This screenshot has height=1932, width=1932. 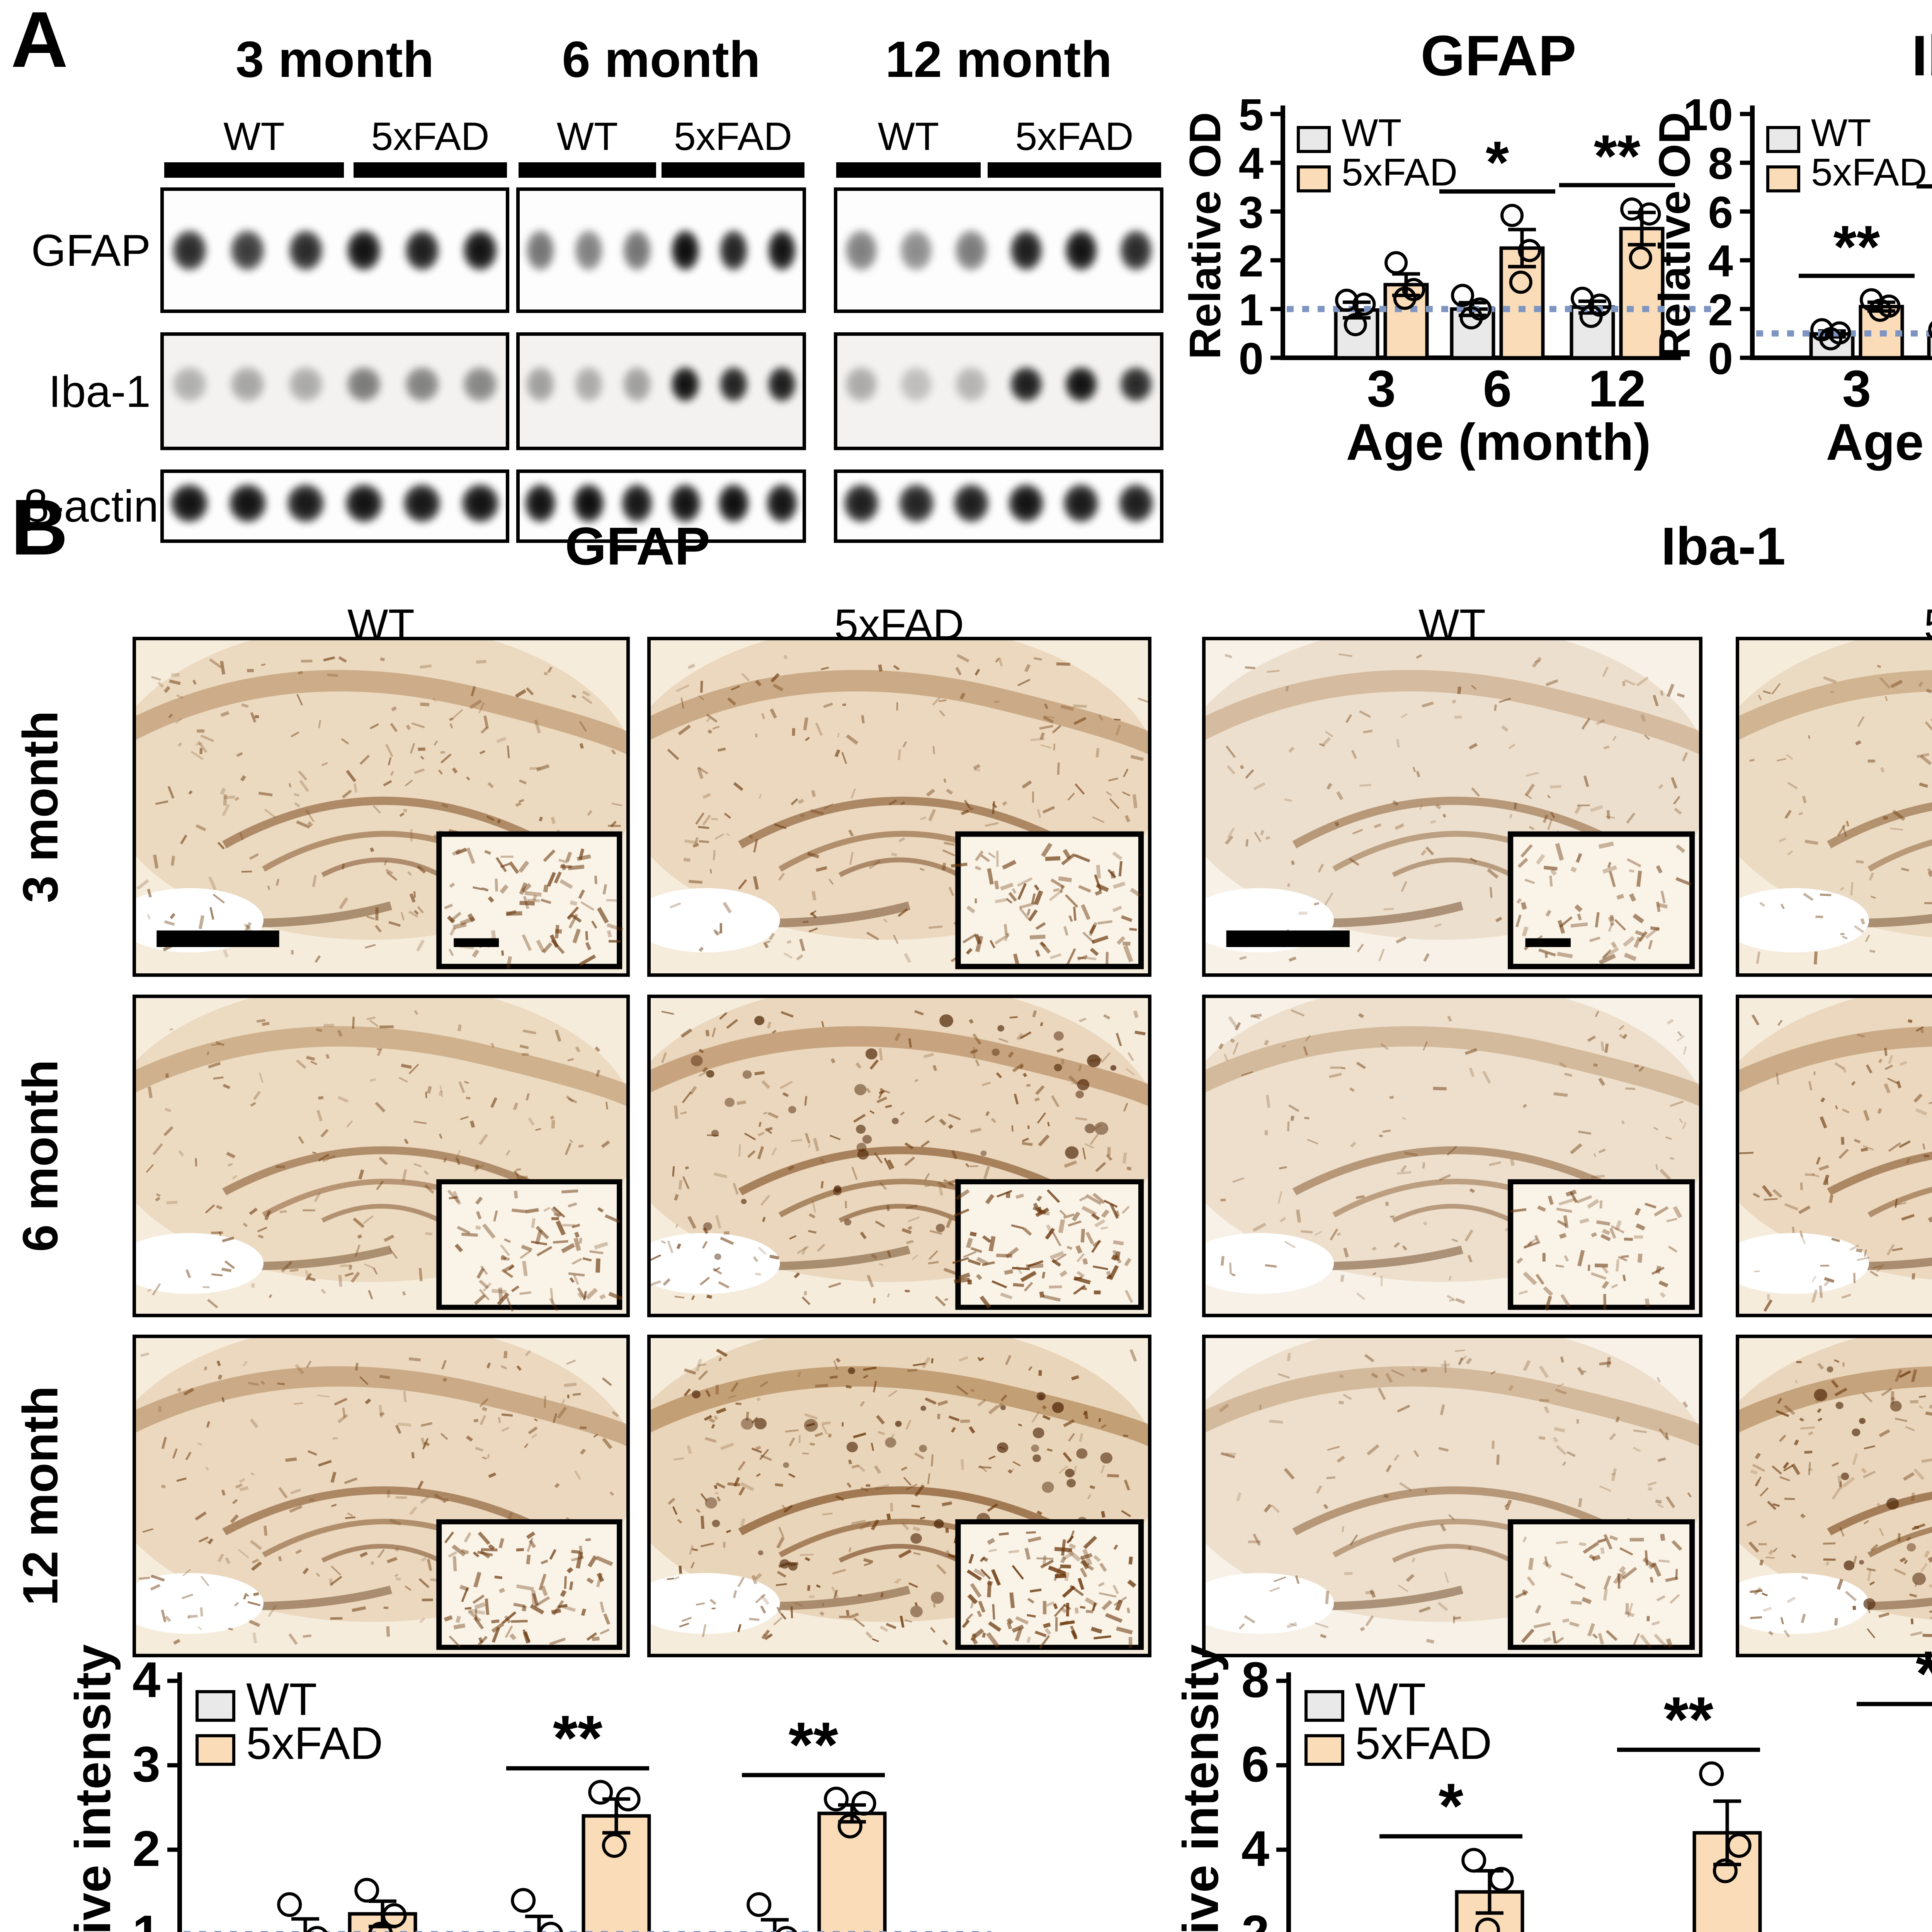 What do you see at coordinates (146, 1680) in the screenshot?
I see `y-tick-label: 4` at bounding box center [146, 1680].